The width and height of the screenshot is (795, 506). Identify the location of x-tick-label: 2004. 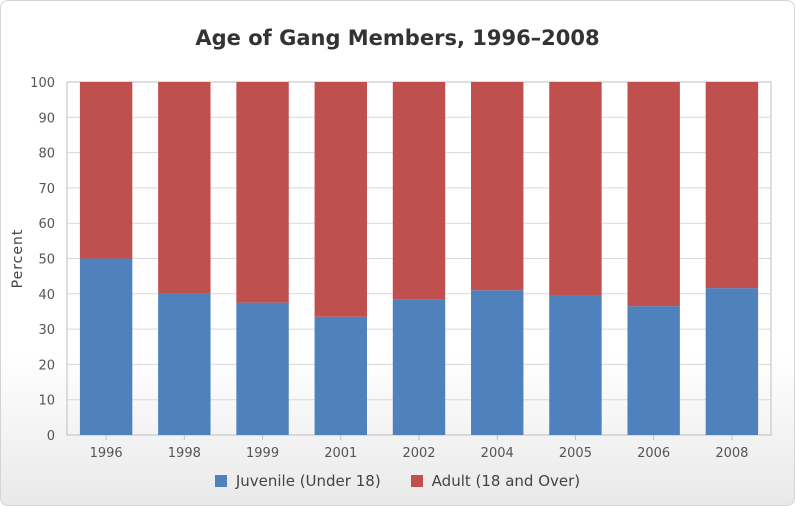
(497, 453).